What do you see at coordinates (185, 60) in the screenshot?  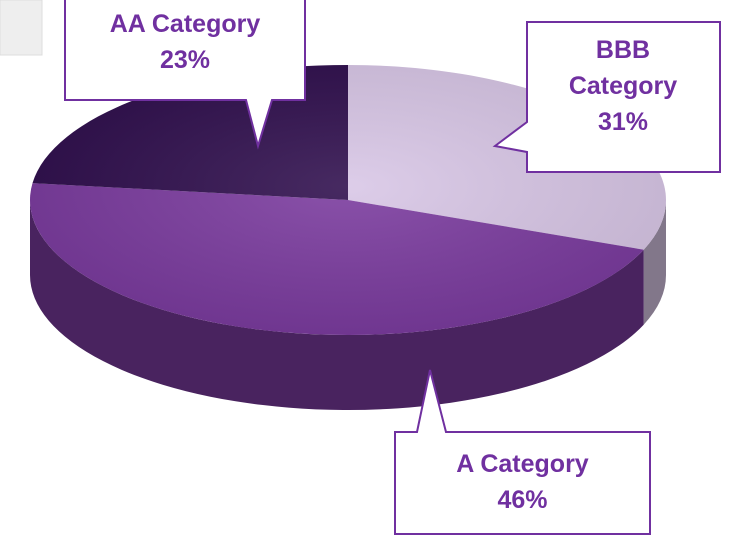 I see `value-label: 23%` at bounding box center [185, 60].